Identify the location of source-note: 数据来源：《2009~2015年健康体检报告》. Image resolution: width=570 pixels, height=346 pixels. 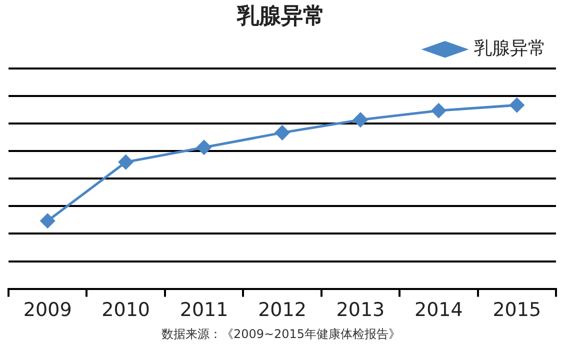
(281, 333).